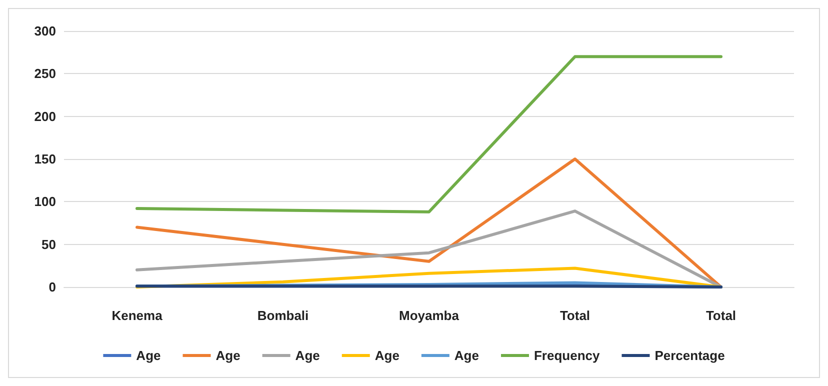  What do you see at coordinates (45, 116) in the screenshot?
I see `y-tick-label: 200` at bounding box center [45, 116].